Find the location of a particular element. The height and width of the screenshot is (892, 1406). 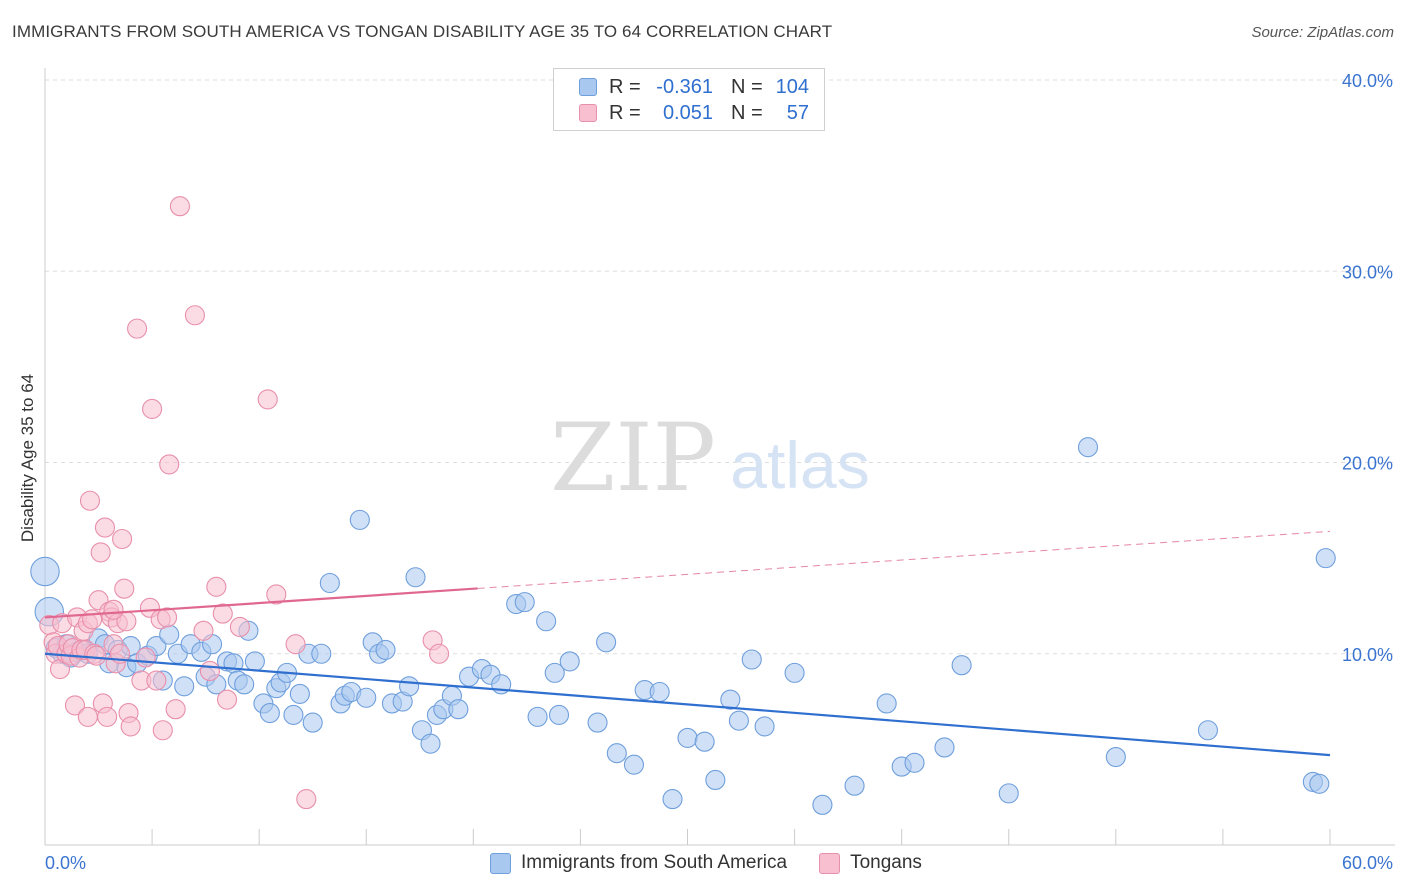

legend-swatch-blue is located at coordinates (588, 87).